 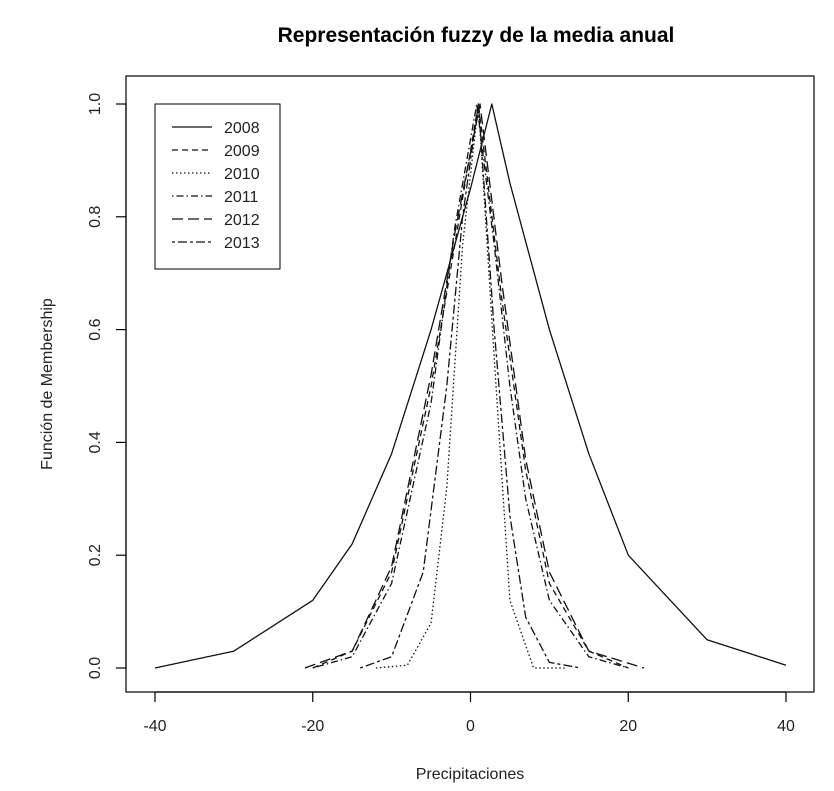 What do you see at coordinates (241, 197) in the screenshot?
I see `legend-label-2011: 2011` at bounding box center [241, 197].